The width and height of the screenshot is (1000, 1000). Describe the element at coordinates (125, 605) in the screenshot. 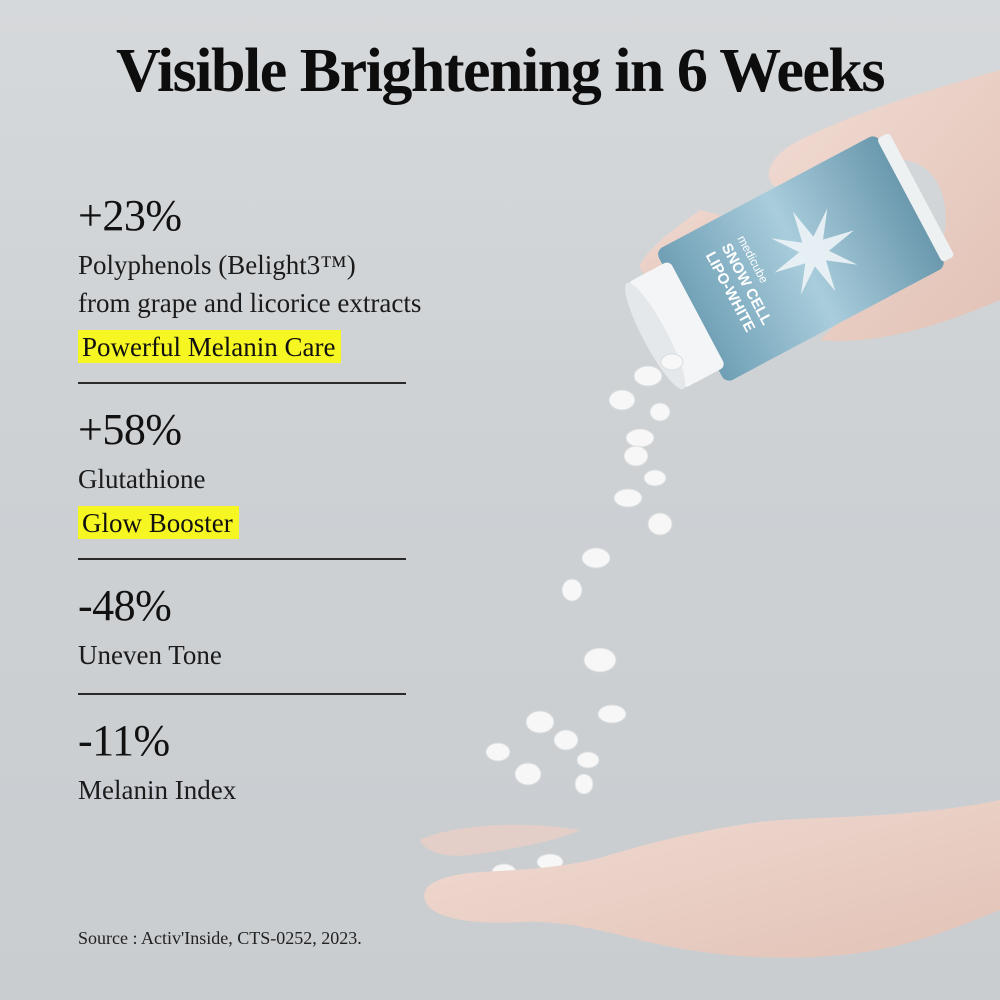

I see `stat-value: -48%` at that location.